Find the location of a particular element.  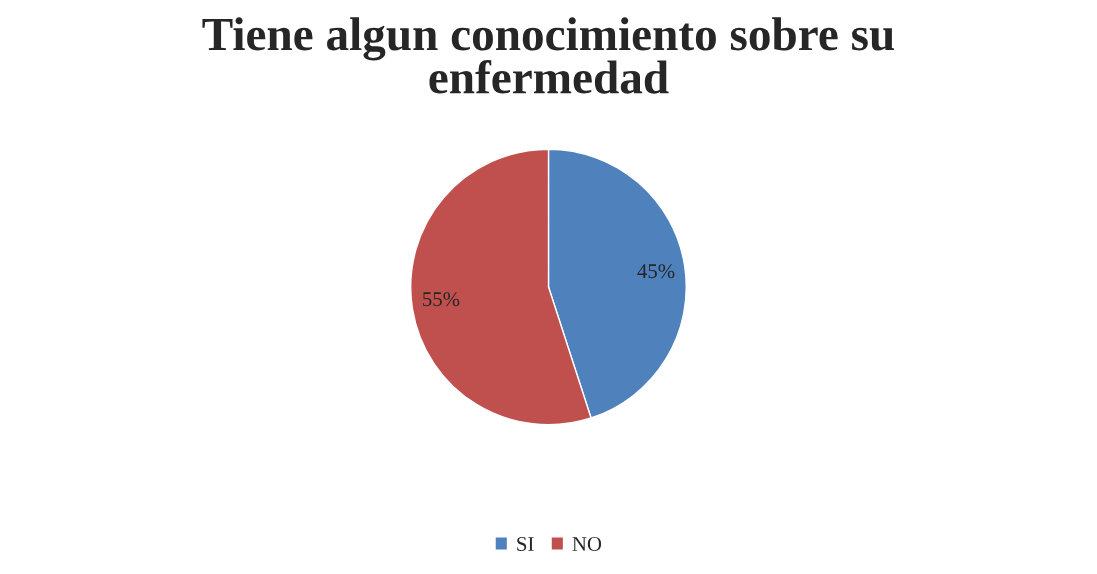

legend-label: NO is located at coordinates (587, 544).